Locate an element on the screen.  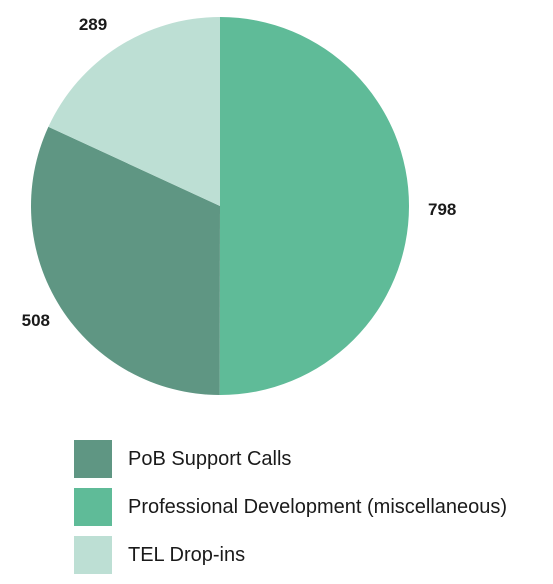
legend-item: PoB Support Calls is located at coordinates (290, 459).